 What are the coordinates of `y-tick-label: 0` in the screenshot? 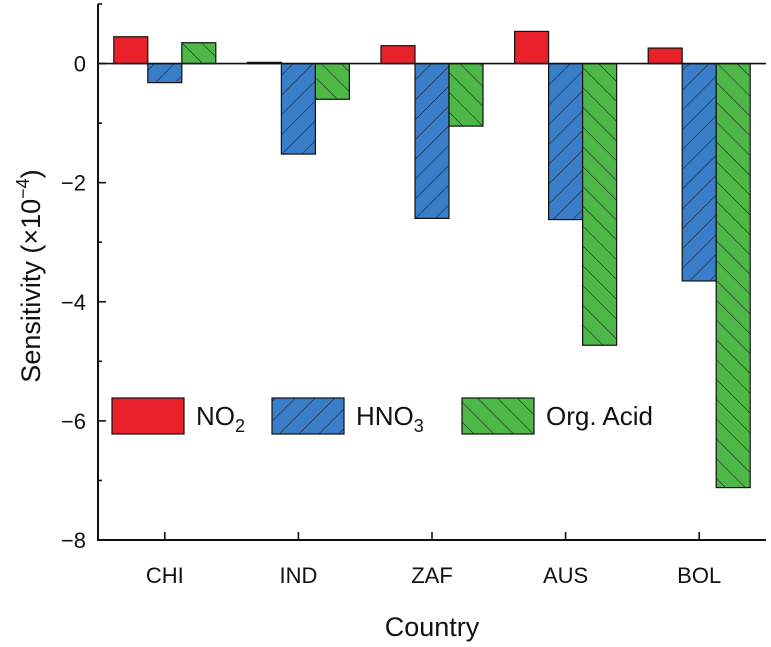 It's located at (80, 64).